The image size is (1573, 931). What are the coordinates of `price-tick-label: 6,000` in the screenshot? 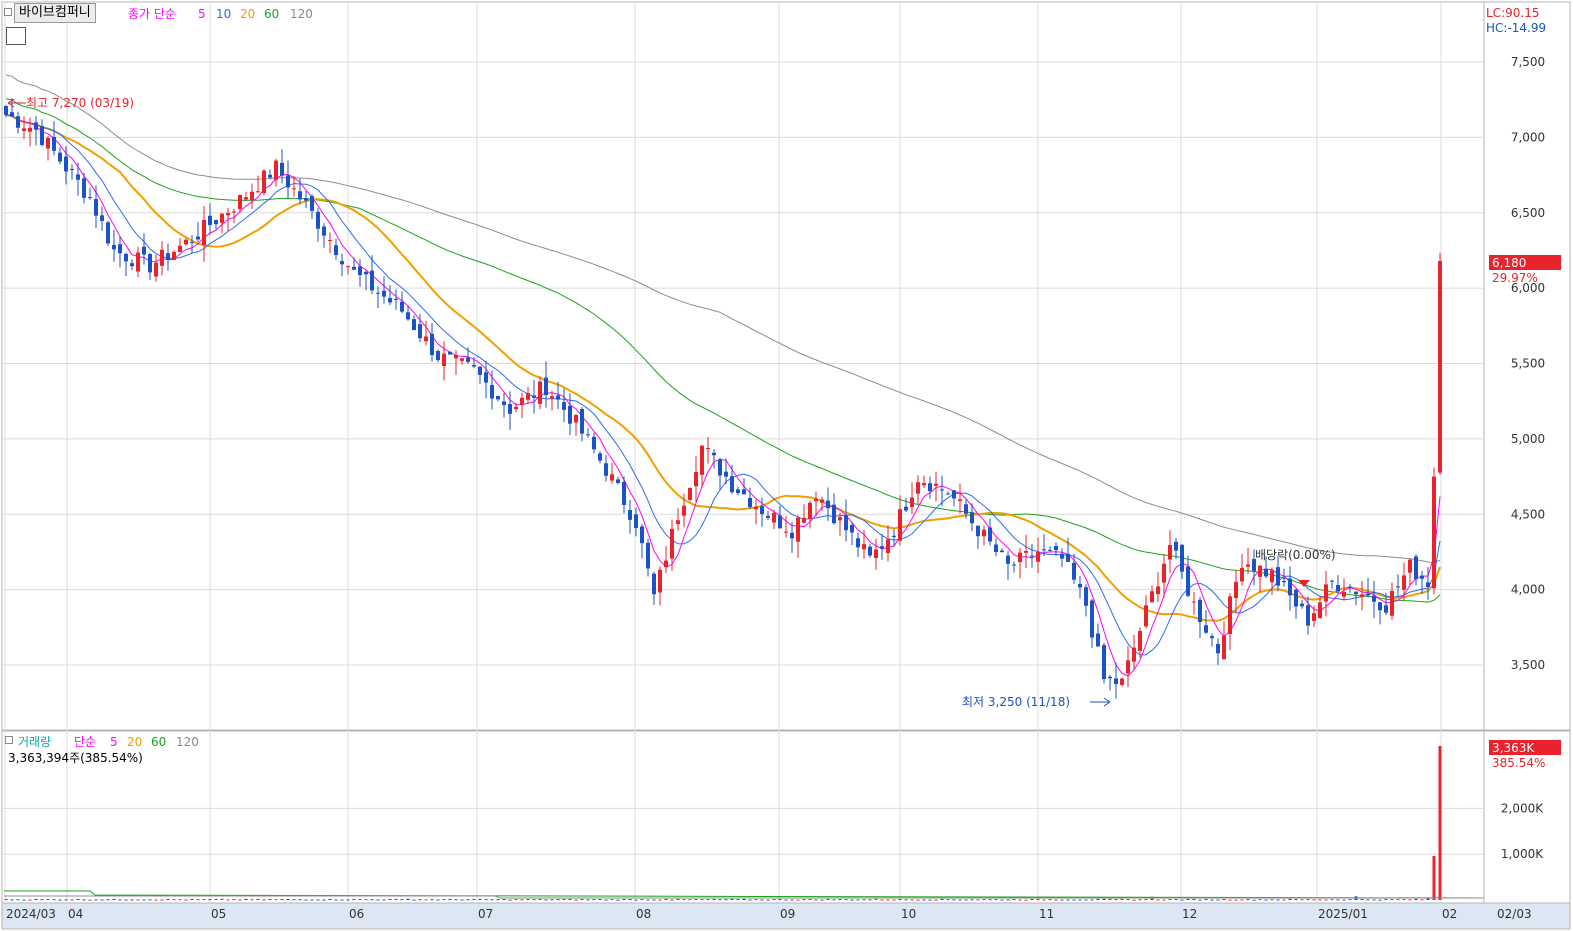 It's located at (1528, 288).